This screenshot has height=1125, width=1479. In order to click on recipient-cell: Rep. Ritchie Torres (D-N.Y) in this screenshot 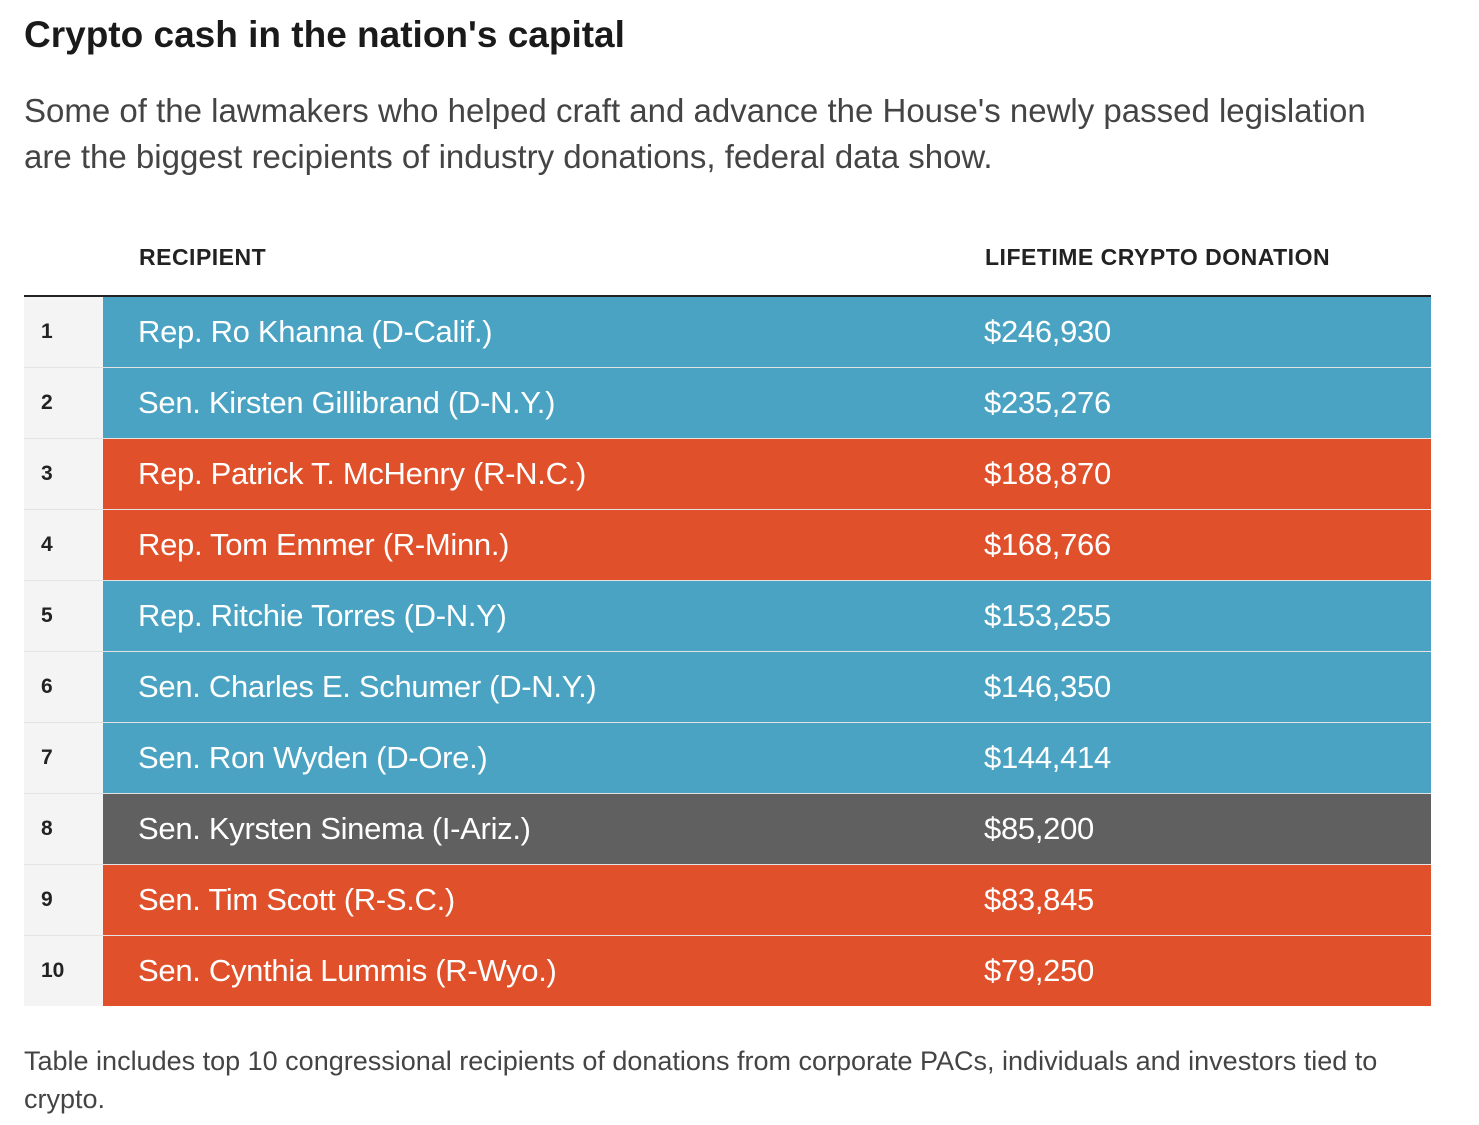, I will do `click(322, 615)`.